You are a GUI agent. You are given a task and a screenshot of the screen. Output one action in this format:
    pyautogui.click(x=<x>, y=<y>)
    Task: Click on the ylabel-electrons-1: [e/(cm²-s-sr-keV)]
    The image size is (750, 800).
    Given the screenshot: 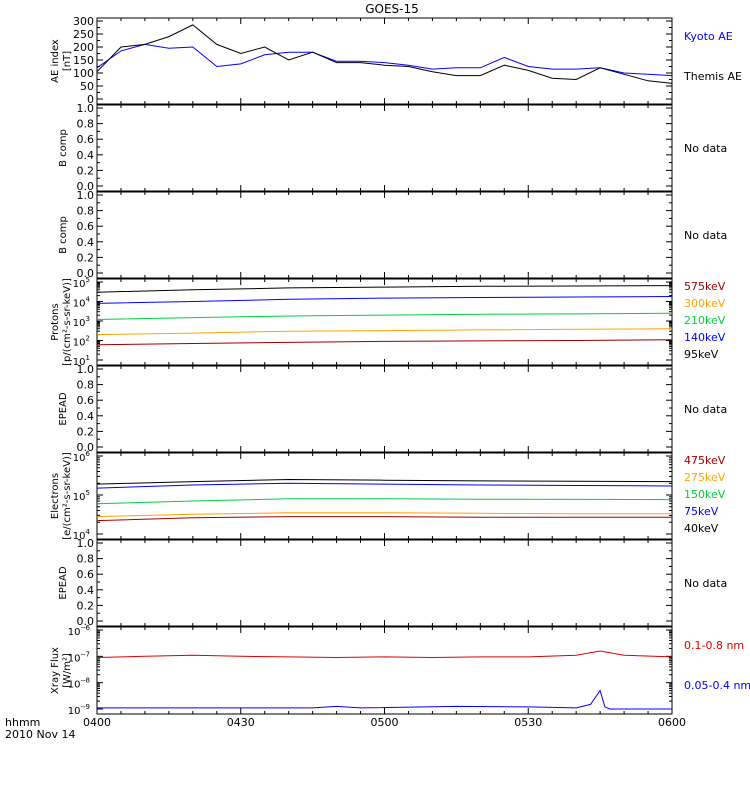 What is the action you would take?
    pyautogui.click(x=67, y=496)
    